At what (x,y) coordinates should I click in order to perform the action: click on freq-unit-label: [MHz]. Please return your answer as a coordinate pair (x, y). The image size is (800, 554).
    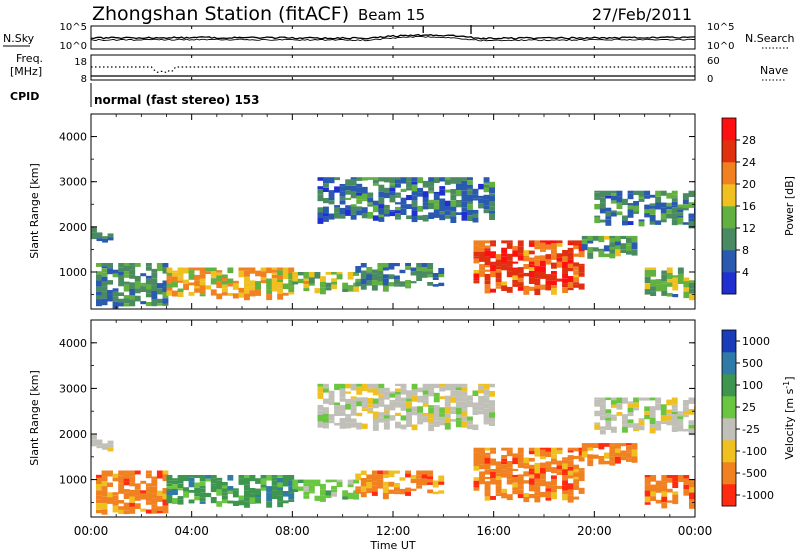
    Looking at the image, I should click on (26, 71).